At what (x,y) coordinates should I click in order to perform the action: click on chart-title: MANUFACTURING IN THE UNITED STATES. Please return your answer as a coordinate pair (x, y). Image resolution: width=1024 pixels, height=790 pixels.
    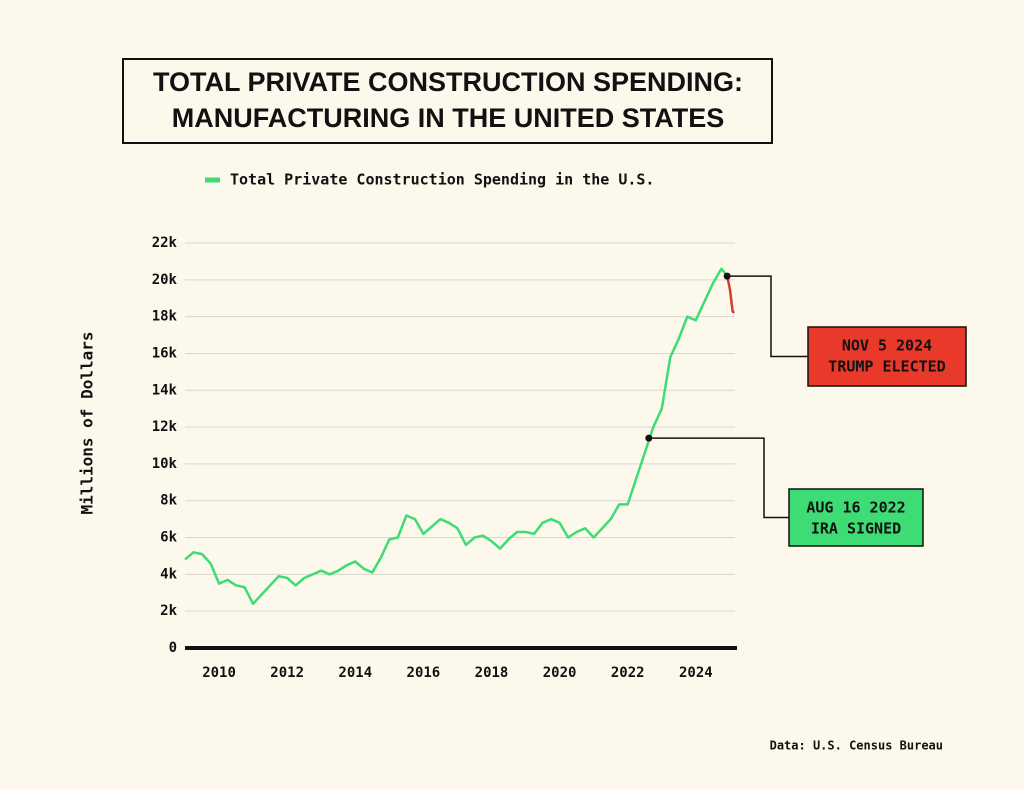
    Looking at the image, I should click on (448, 118).